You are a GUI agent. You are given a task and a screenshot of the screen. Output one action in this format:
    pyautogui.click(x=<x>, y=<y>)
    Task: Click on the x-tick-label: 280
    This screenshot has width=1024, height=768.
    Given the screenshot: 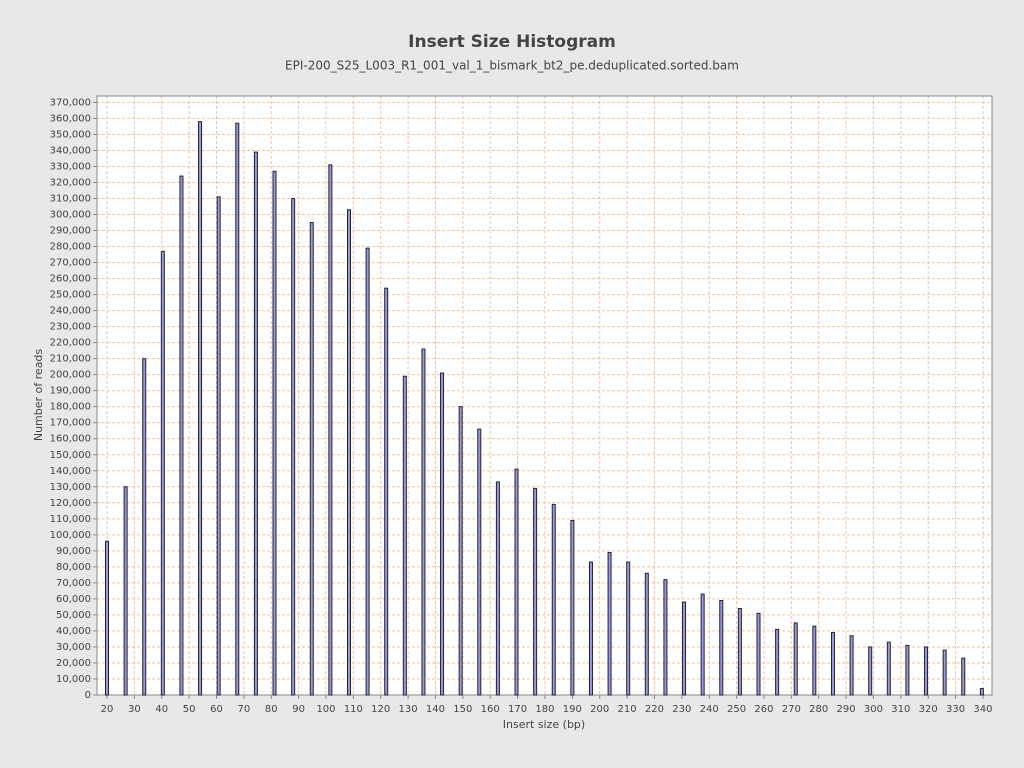 What is the action you would take?
    pyautogui.click(x=818, y=709)
    